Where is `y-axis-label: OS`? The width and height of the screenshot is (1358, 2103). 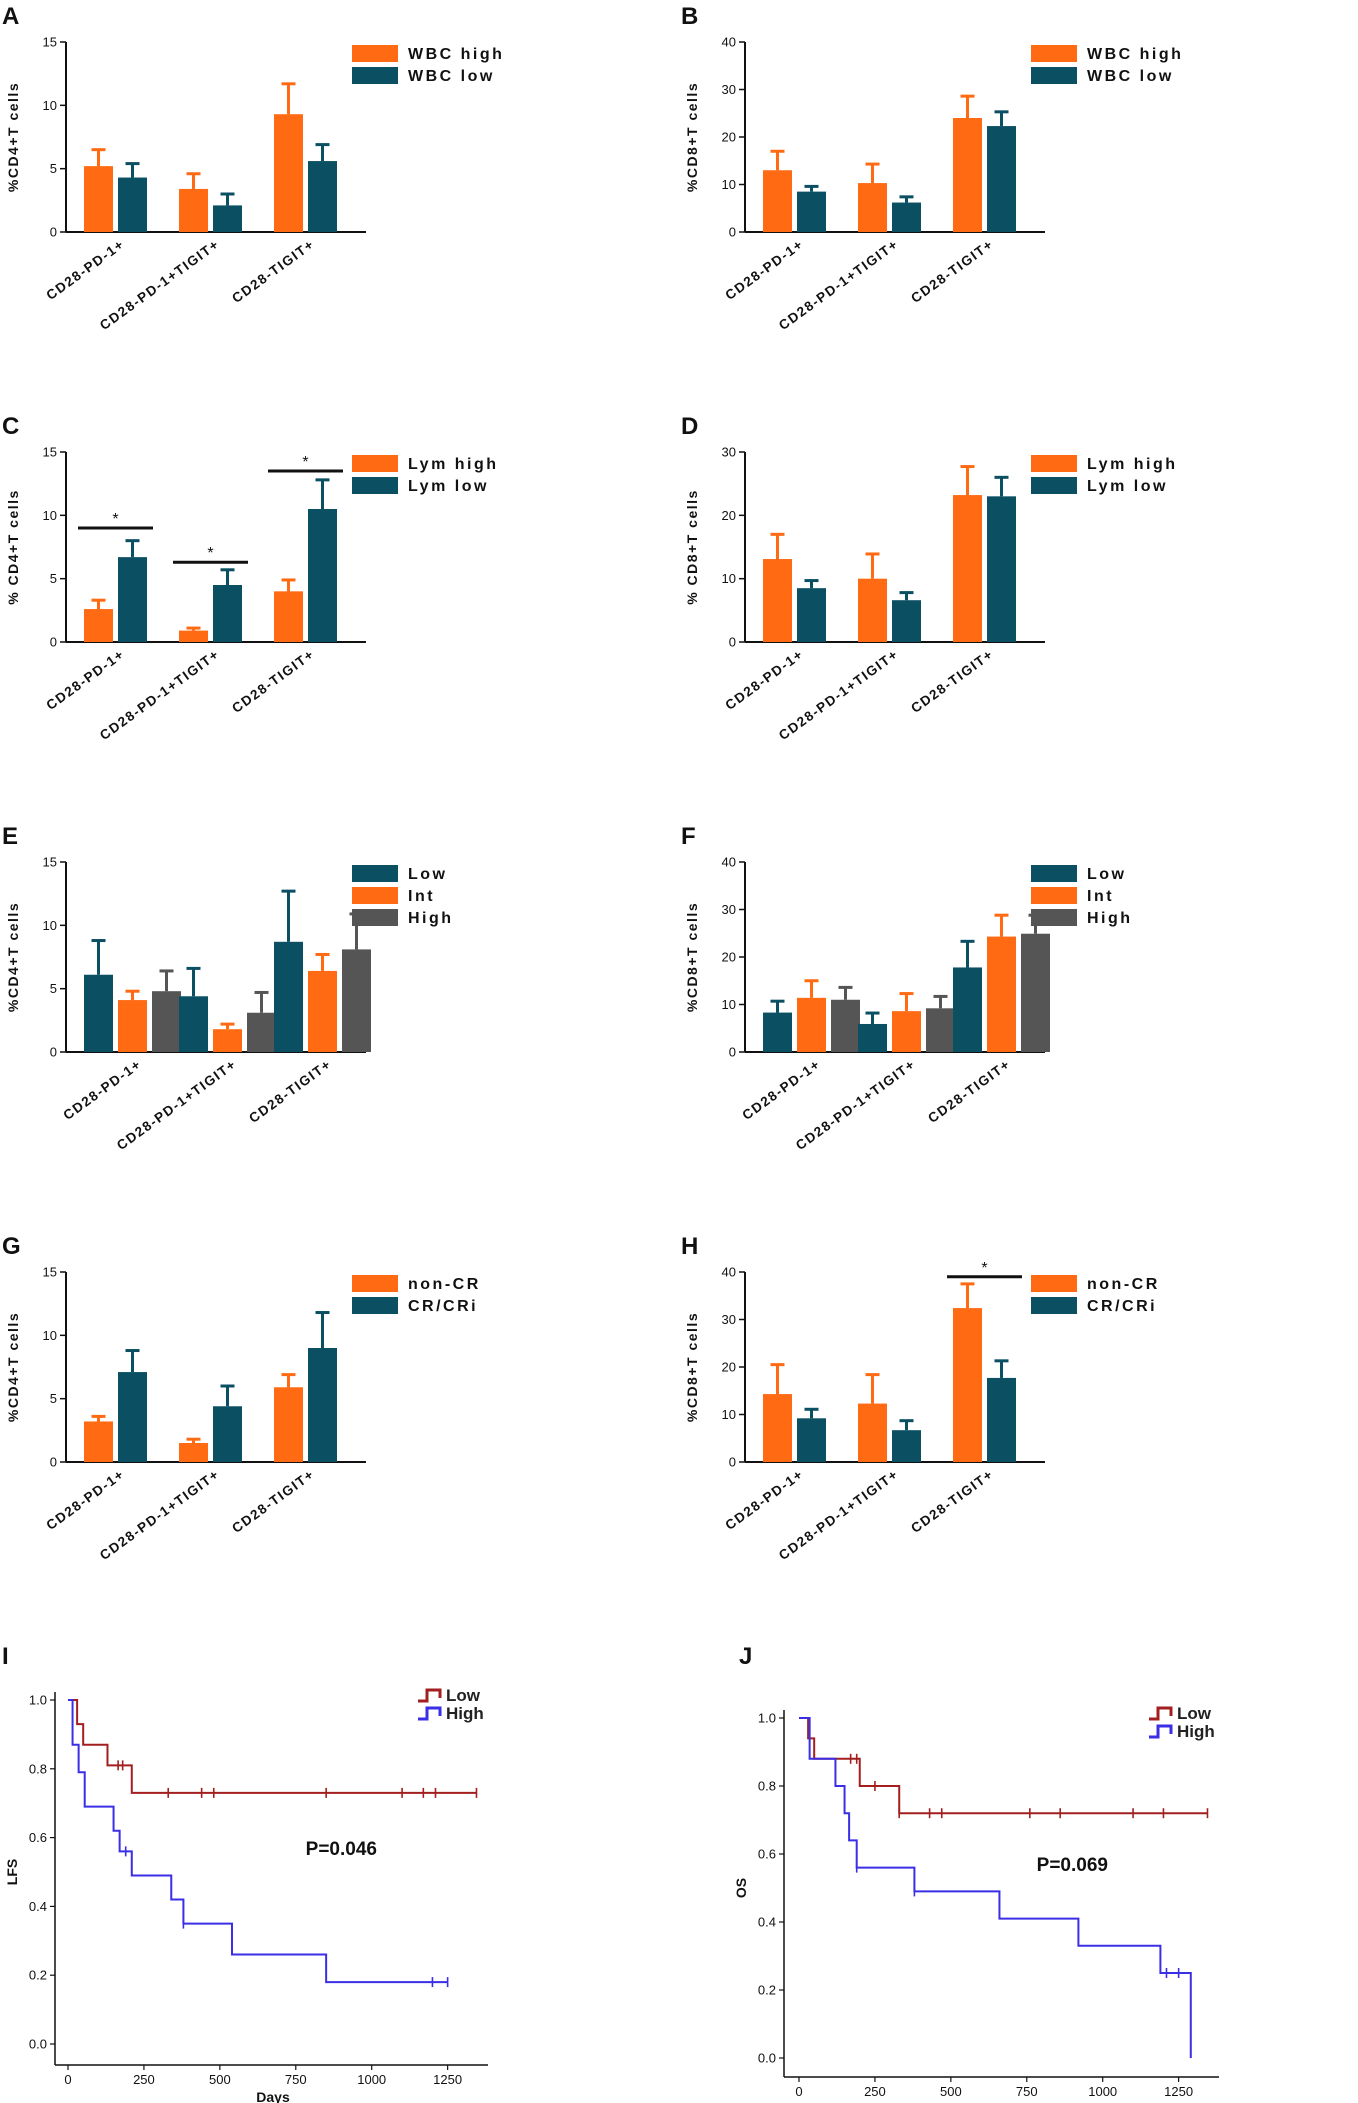 y-axis-label: OS is located at coordinates (741, 1888).